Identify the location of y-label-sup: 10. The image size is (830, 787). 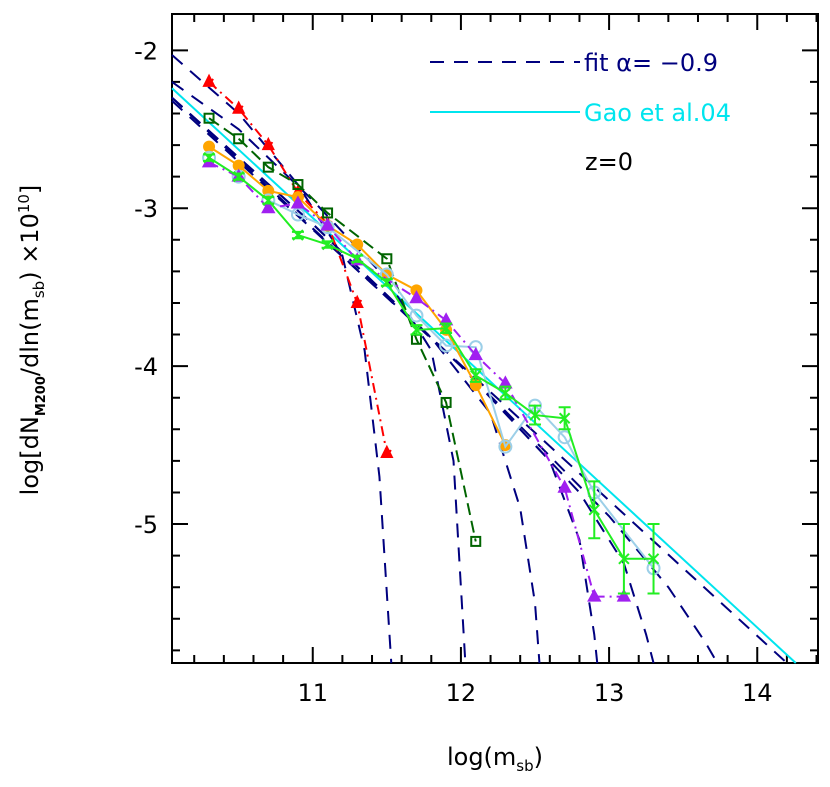
(24, 203).